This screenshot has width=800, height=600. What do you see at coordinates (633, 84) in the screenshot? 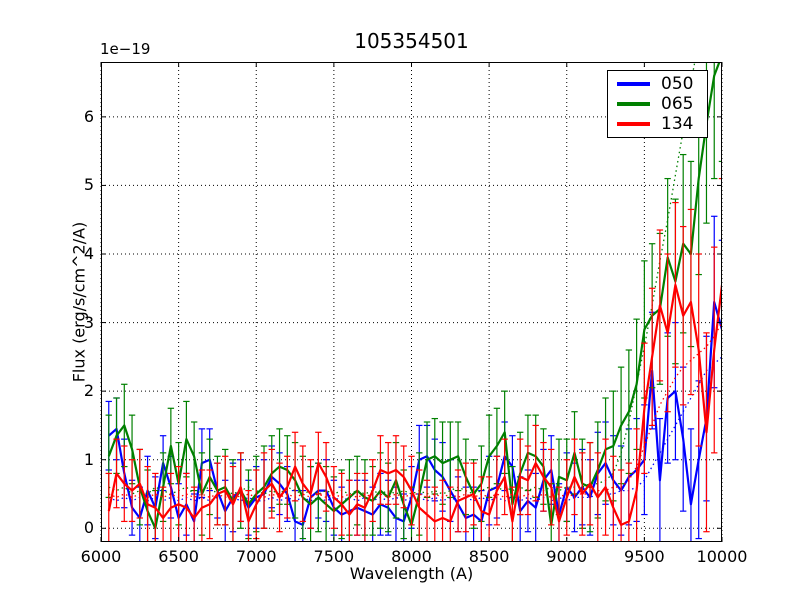
I see `legend-line-sample-blue` at bounding box center [633, 84].